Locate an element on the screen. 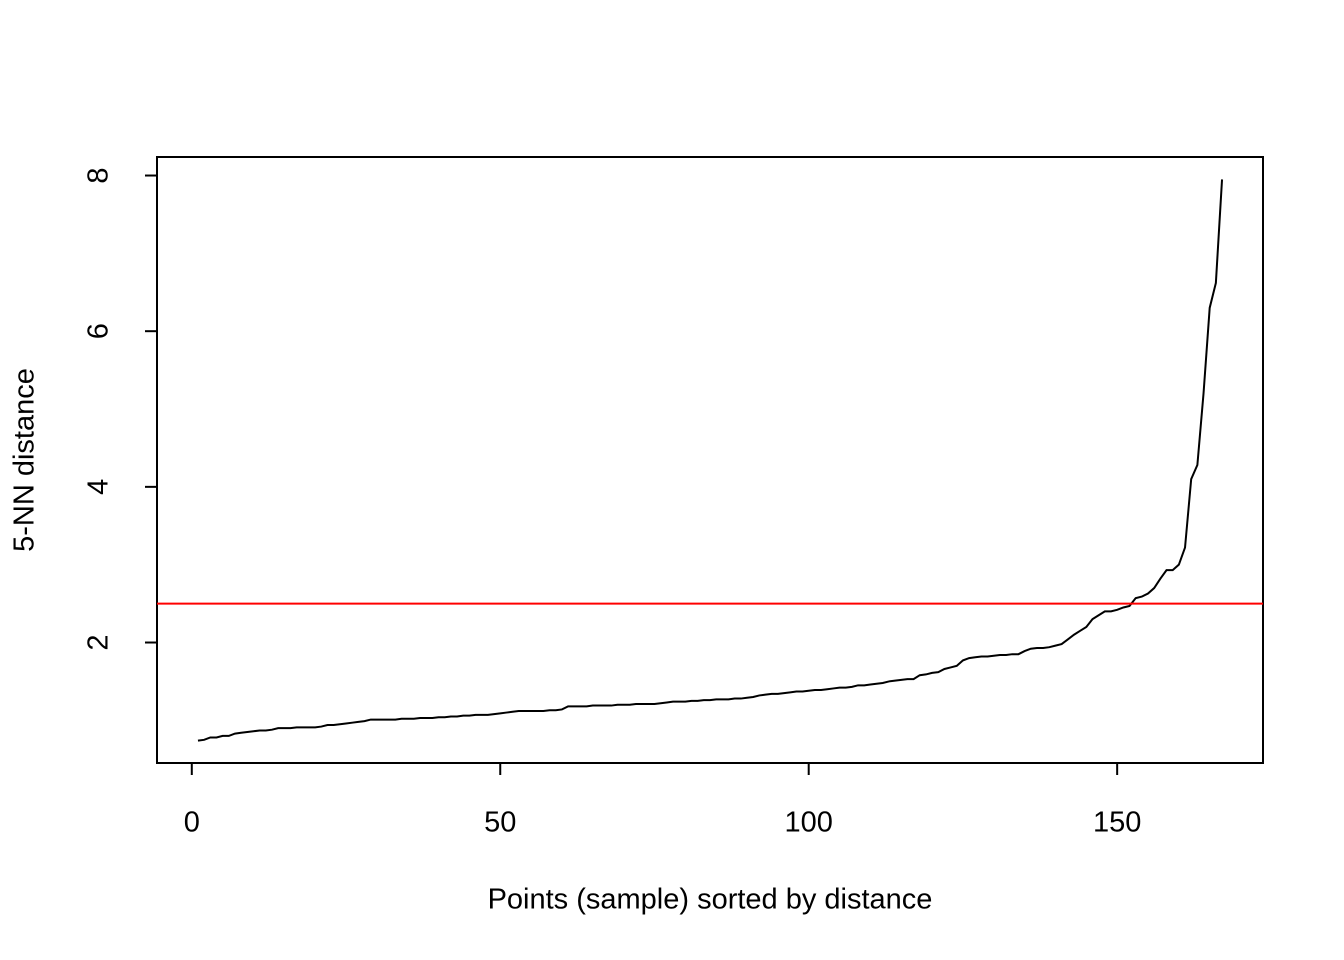 This screenshot has height=960, width=1344. y-tick-label: 6 is located at coordinates (99, 331).